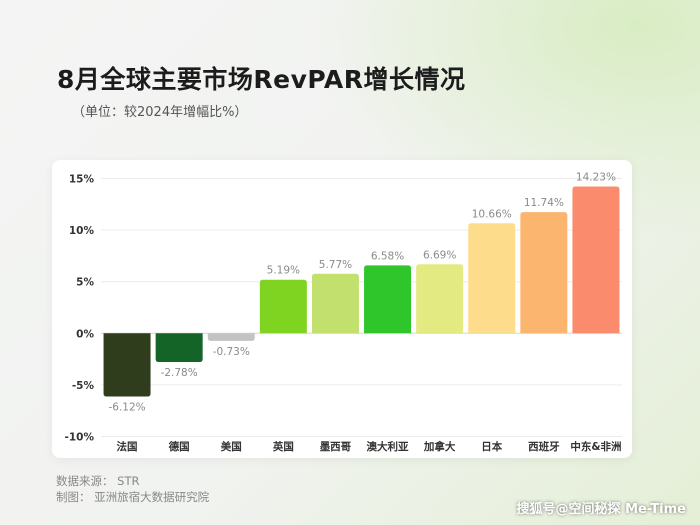  I want to click on data-label: -0.73%, so click(231, 352).